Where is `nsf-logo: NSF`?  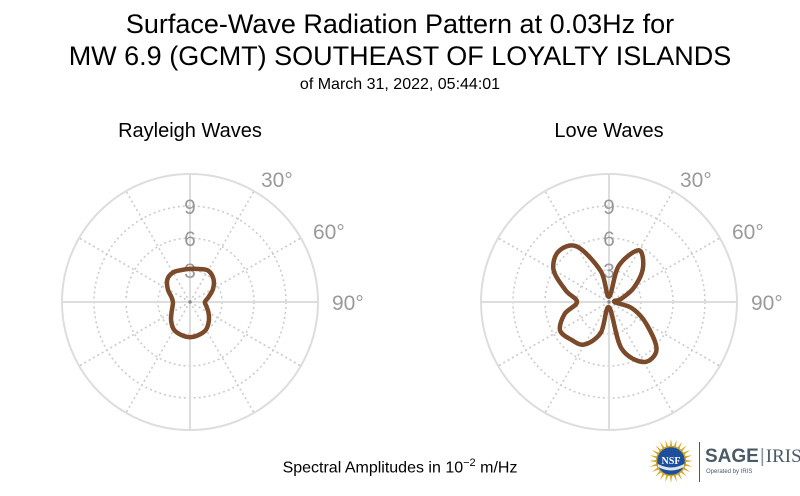 nsf-logo: NSF is located at coordinates (671, 461).